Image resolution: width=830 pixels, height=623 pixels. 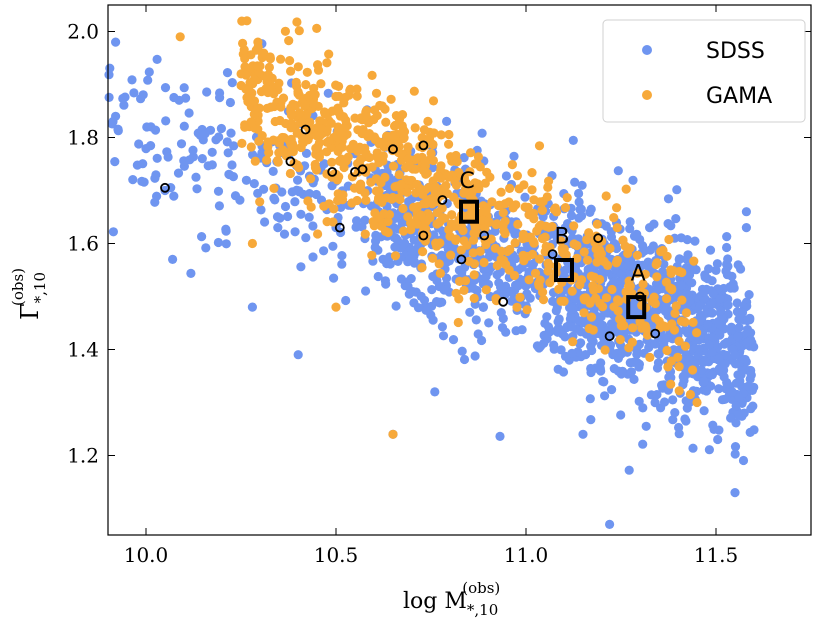 I want to click on y-tick-label: 1.8, so click(x=83, y=138).